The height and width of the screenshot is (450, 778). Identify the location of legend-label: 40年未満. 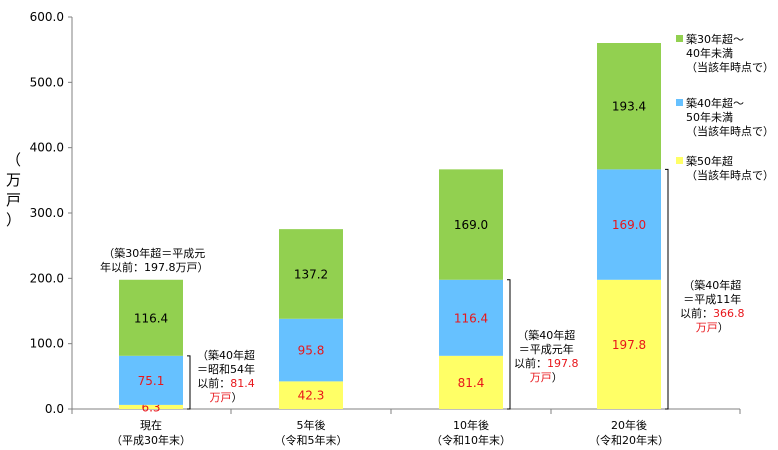
(709, 53).